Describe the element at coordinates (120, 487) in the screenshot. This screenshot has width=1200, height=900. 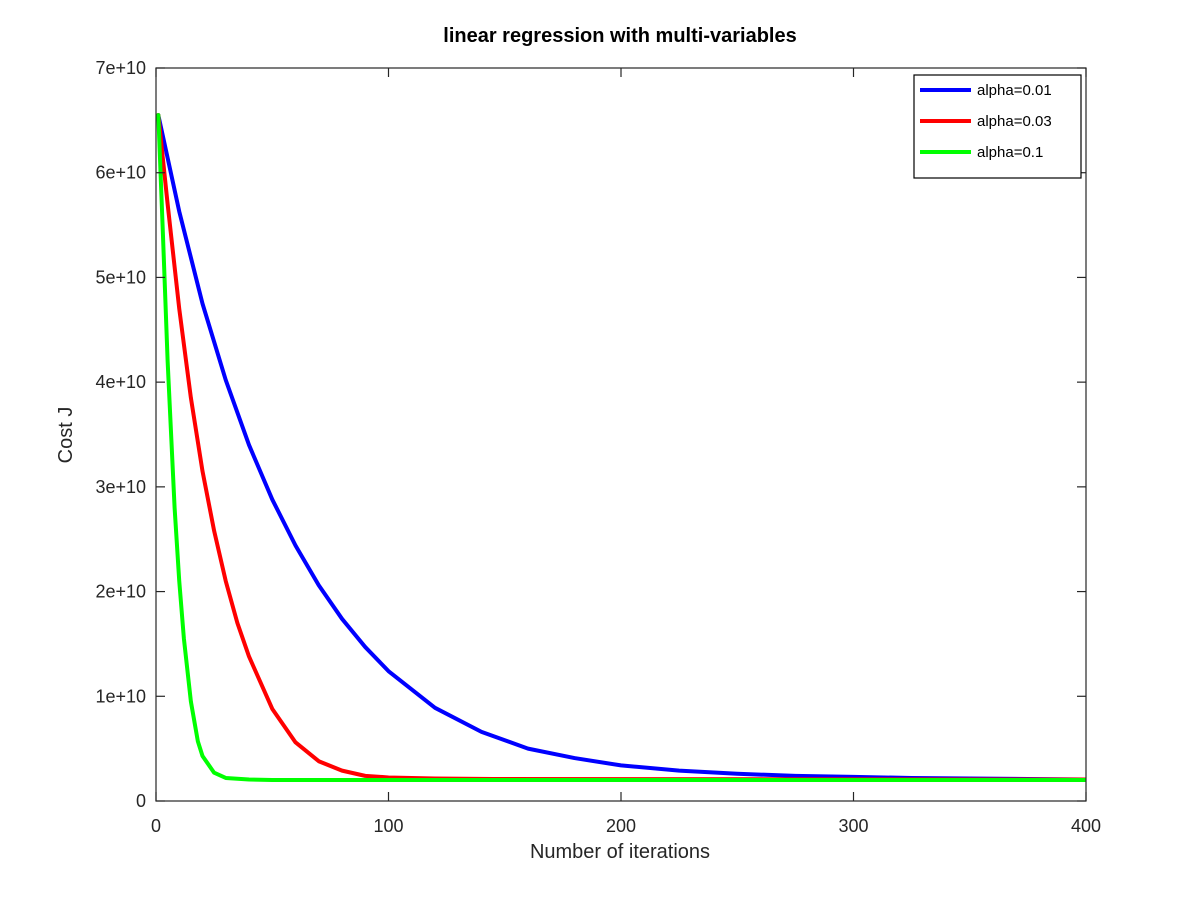
I see `y-tick-label: 3e+10` at that location.